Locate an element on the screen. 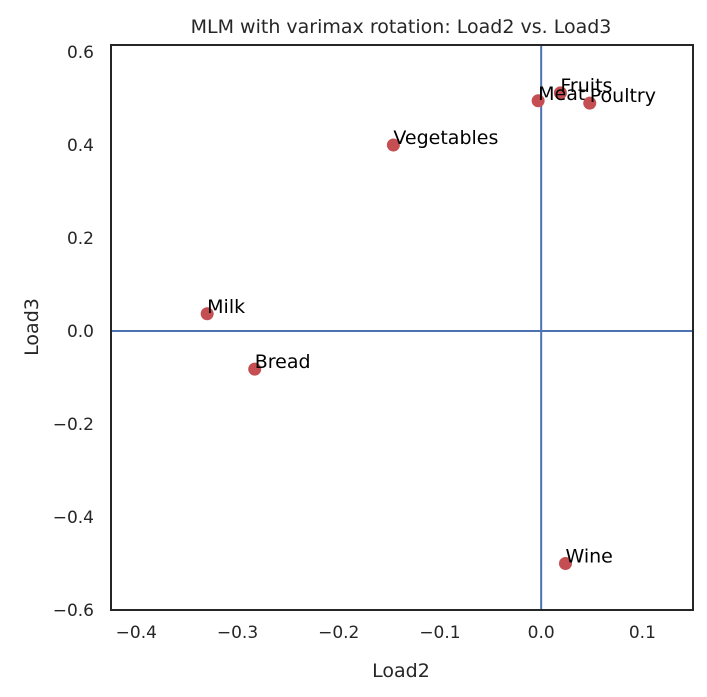  point-label-wine: Wine is located at coordinates (588, 556).